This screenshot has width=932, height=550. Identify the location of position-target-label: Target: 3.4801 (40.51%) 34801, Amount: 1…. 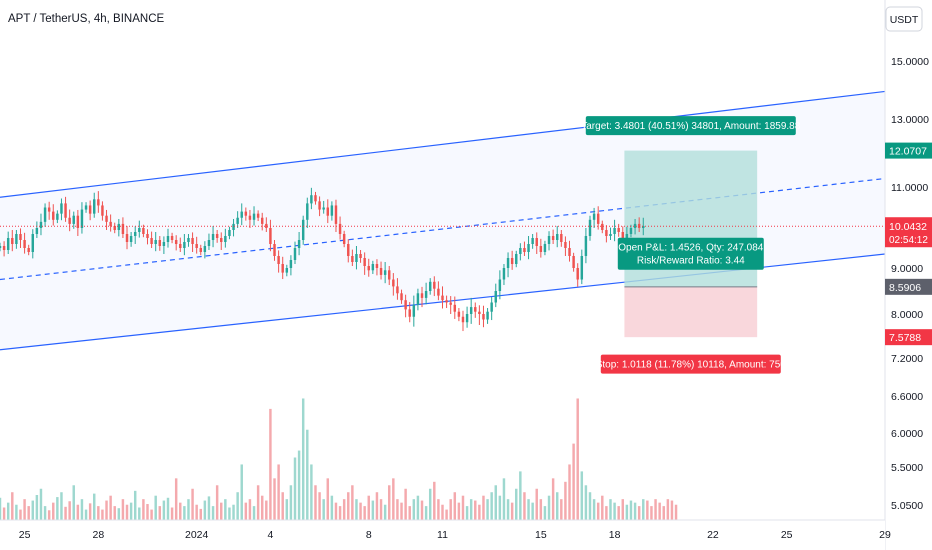
(691, 126).